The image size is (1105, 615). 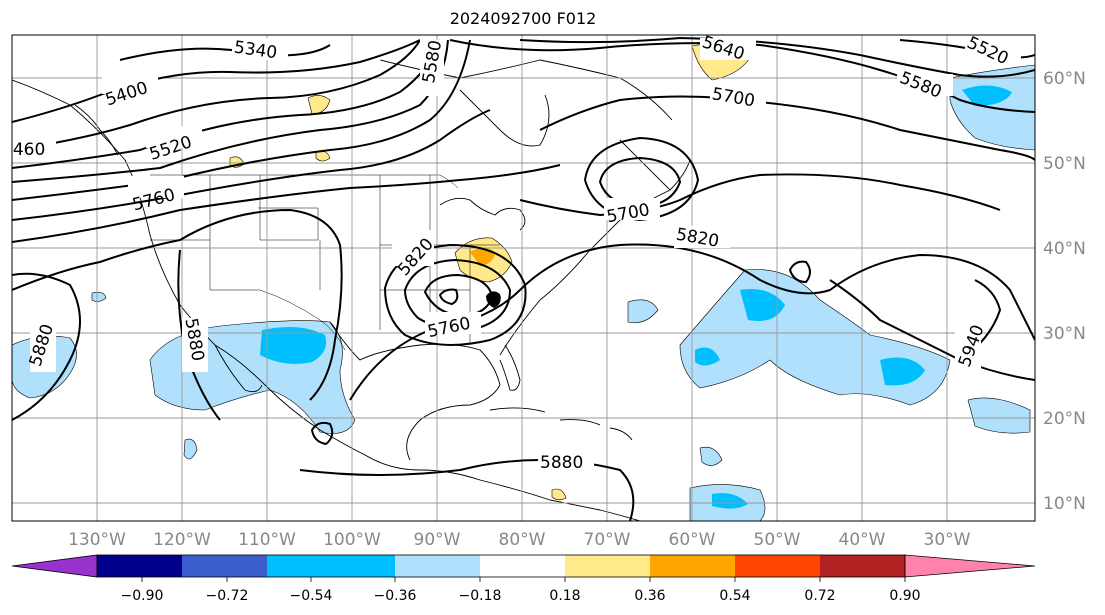 What do you see at coordinates (482, 257) in the screenshot?
I see `shading-us-orange` at bounding box center [482, 257].